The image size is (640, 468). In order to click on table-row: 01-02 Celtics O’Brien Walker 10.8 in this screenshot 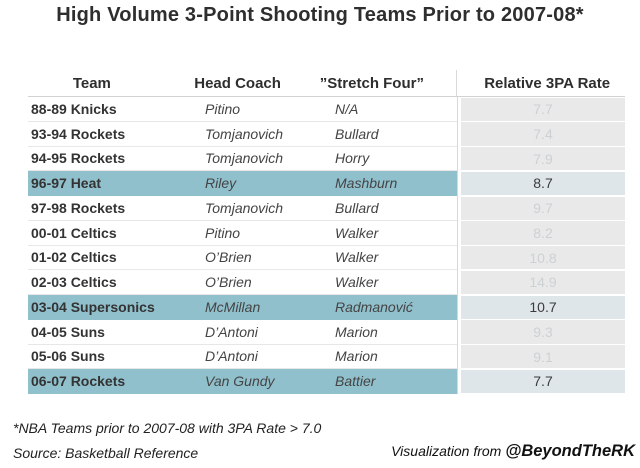, I will do `click(326, 258)`.